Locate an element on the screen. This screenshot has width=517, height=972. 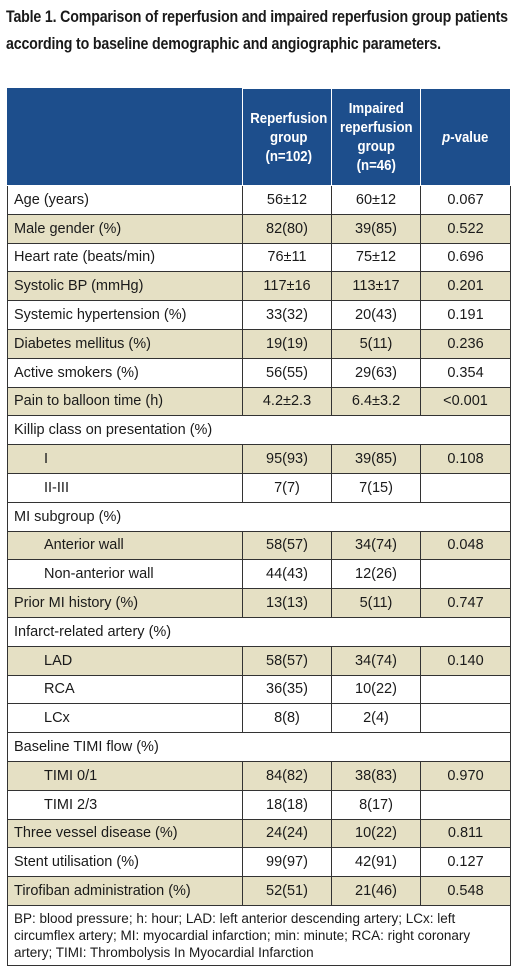
table-row: TIMI 2/3 18(18) 8(17) is located at coordinates (259, 804).